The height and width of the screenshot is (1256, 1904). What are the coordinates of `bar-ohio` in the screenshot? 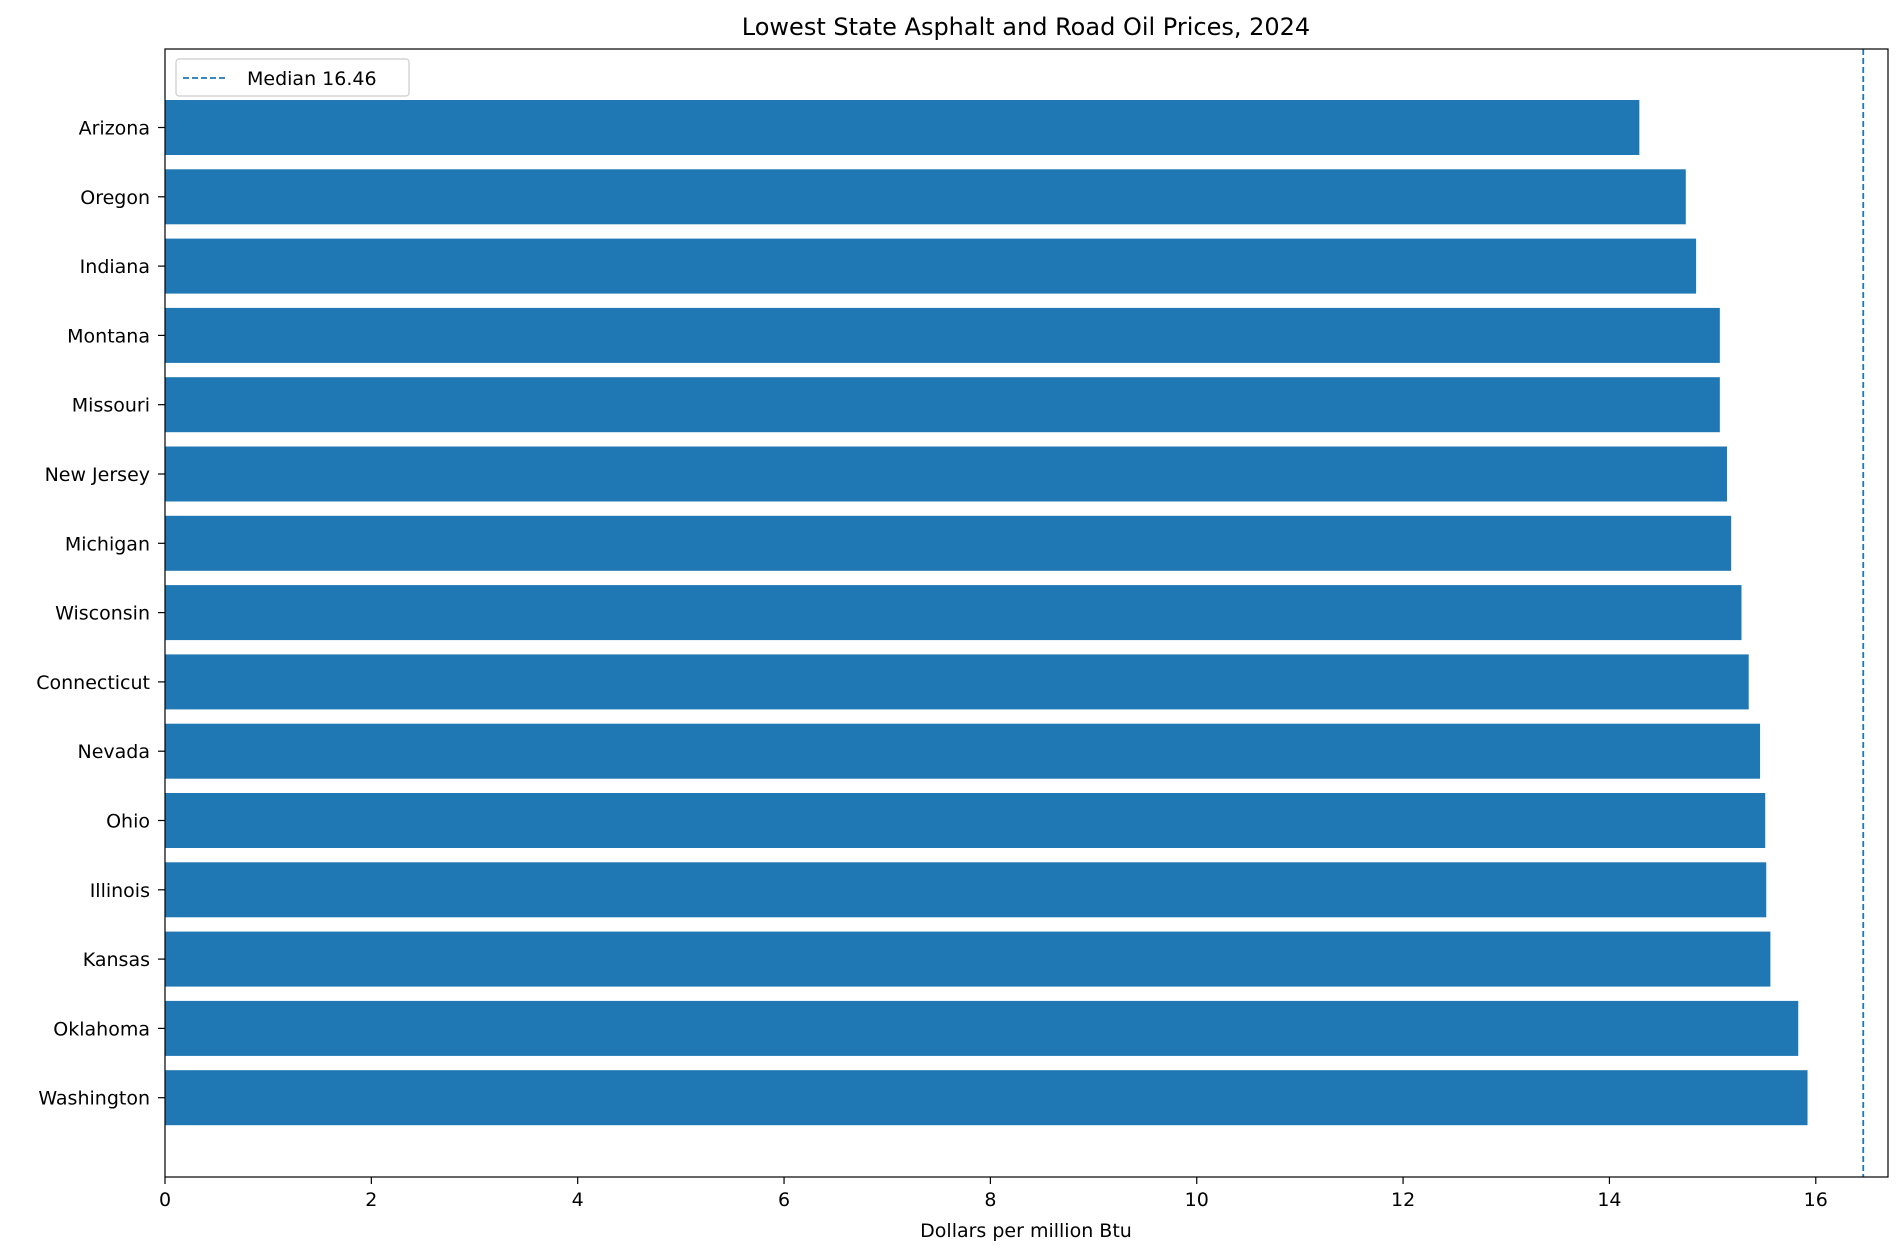 It's located at (965, 820).